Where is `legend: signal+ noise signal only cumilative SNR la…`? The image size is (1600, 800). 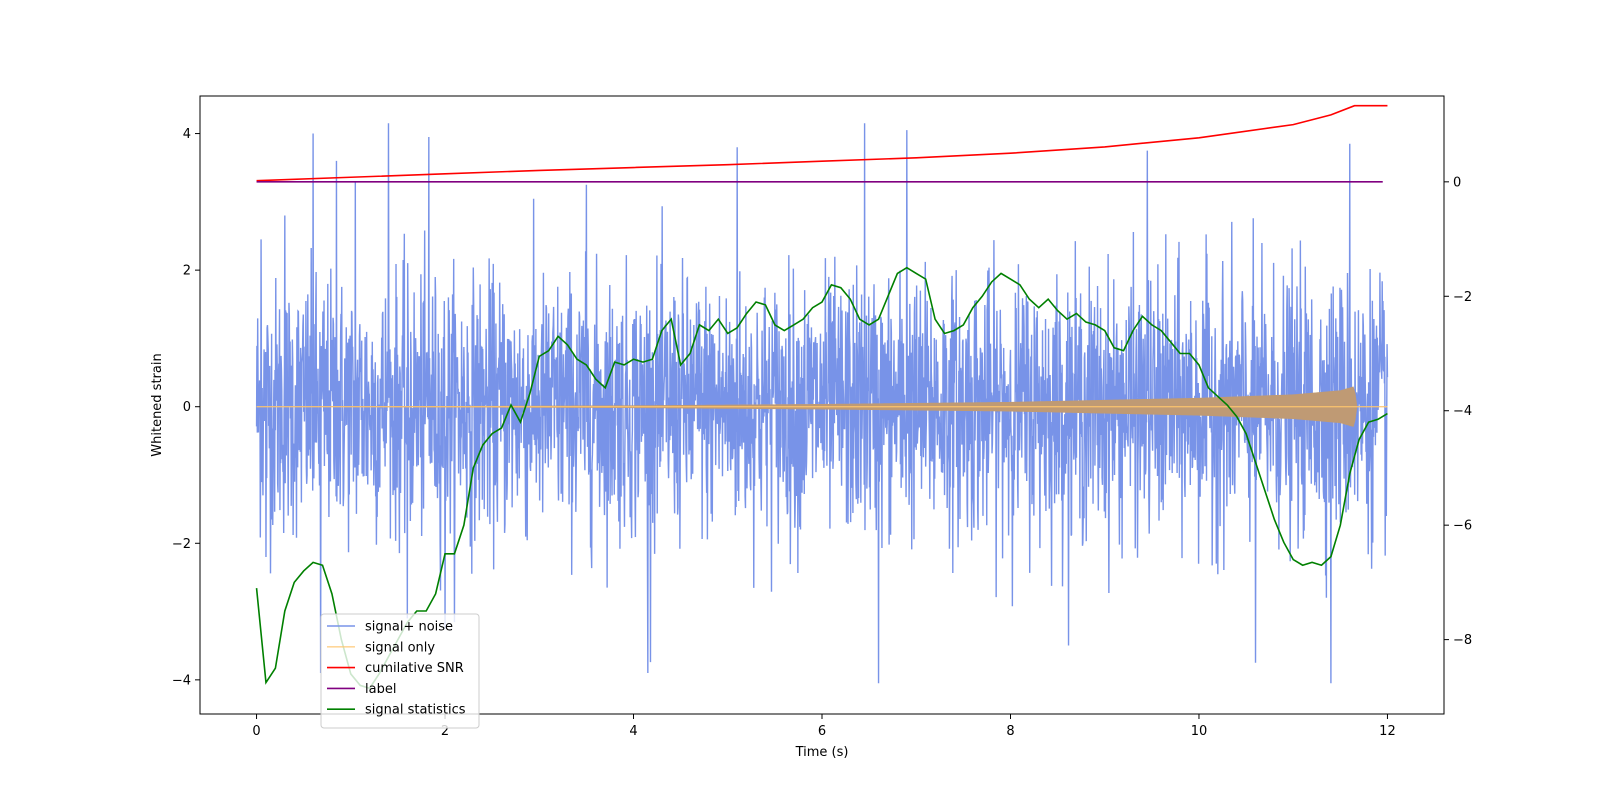
legend: signal+ noise signal only cumilative SNR la… is located at coordinates (400, 671).